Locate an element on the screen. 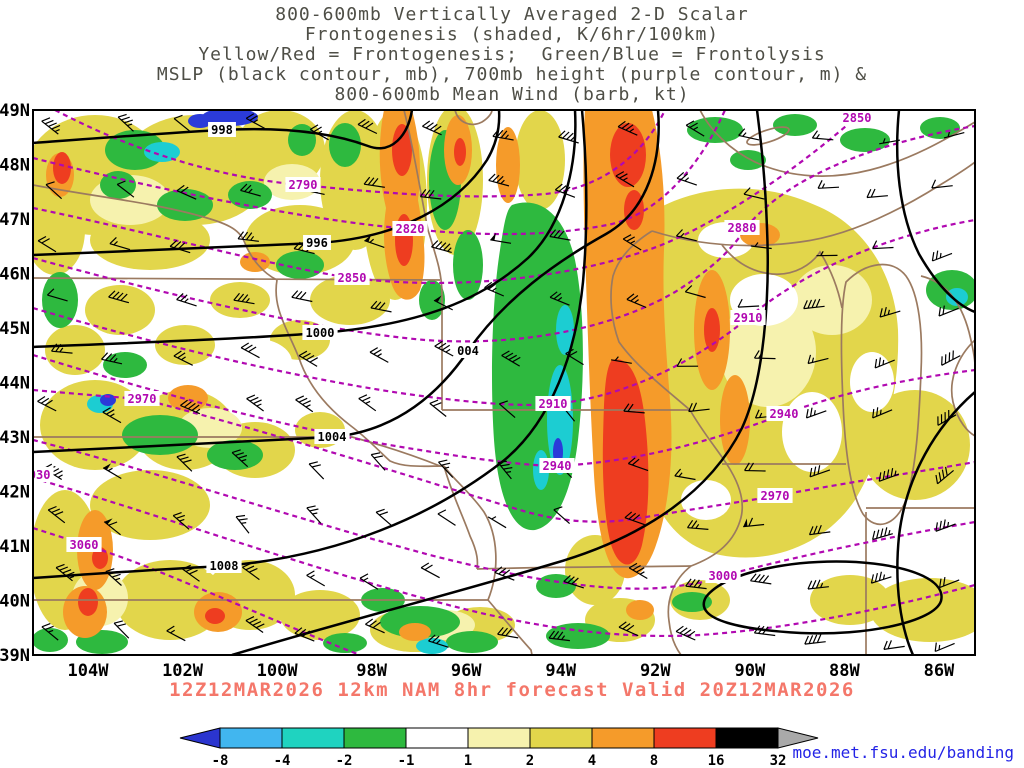  x-axis-labels: 104W 102W 100W 98W 96W 94W 92W 90W 88W 86W is located at coordinates (512, 671).